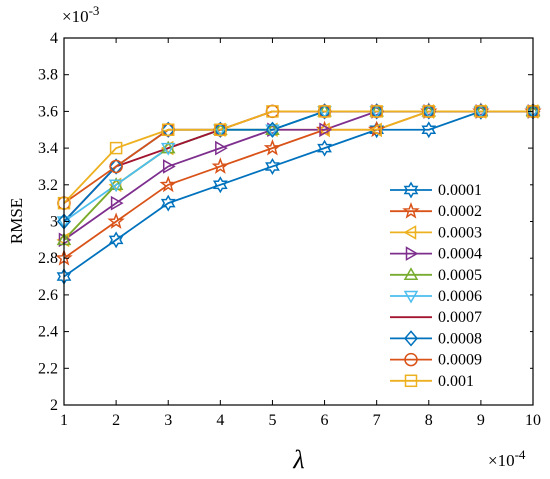 This screenshot has height=479, width=550. What do you see at coordinates (54, 405) in the screenshot?
I see `y-tick-label: 2` at bounding box center [54, 405].